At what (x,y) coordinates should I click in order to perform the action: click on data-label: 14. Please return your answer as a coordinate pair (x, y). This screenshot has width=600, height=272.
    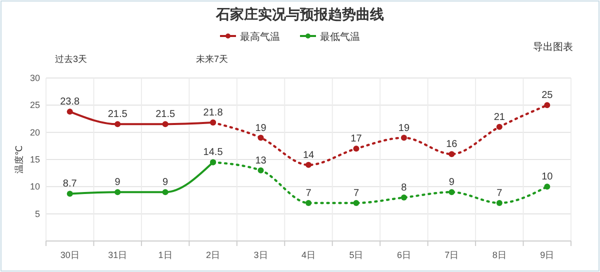
    Looking at the image, I should click on (308, 155).